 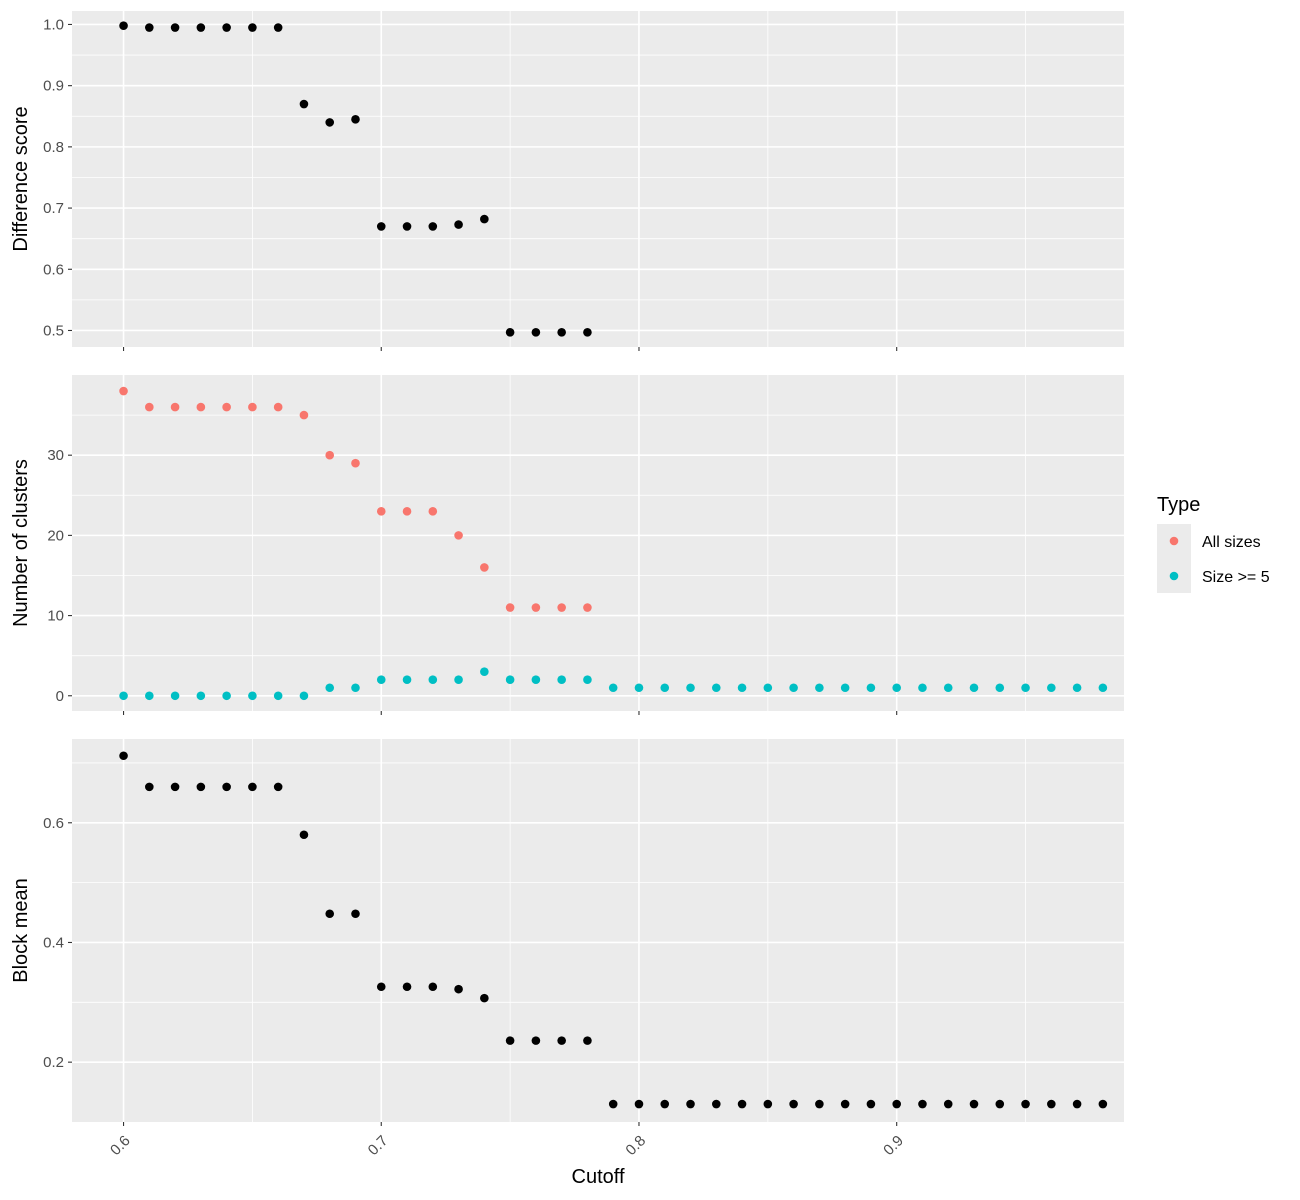 What do you see at coordinates (55, 455) in the screenshot?
I see `y-tick-label: 30` at bounding box center [55, 455].